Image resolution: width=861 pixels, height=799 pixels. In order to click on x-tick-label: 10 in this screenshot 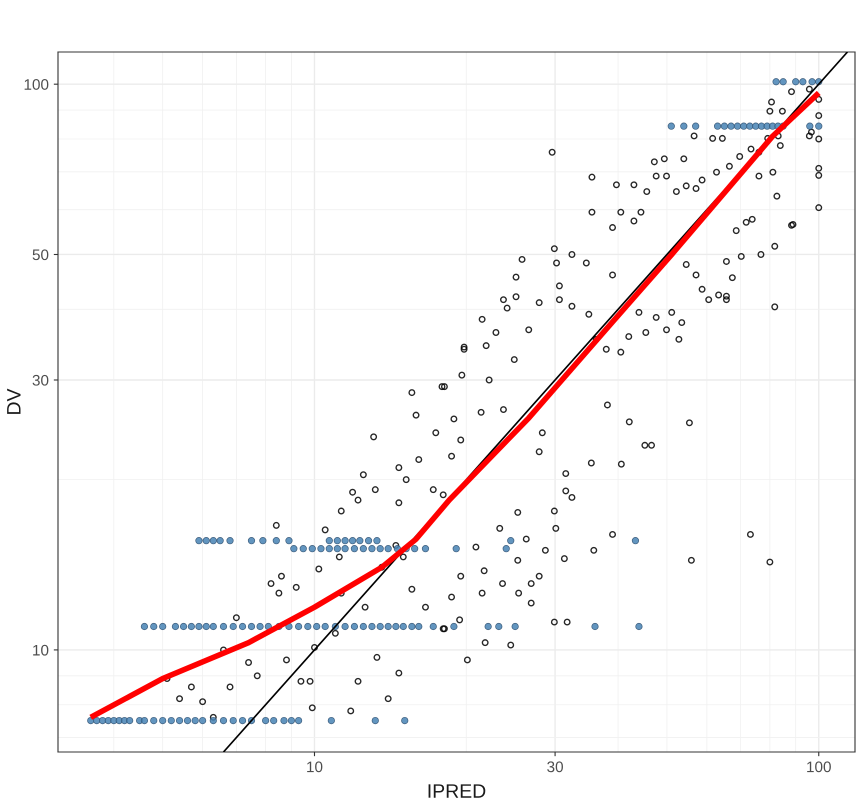, I will do `click(314, 766)`.